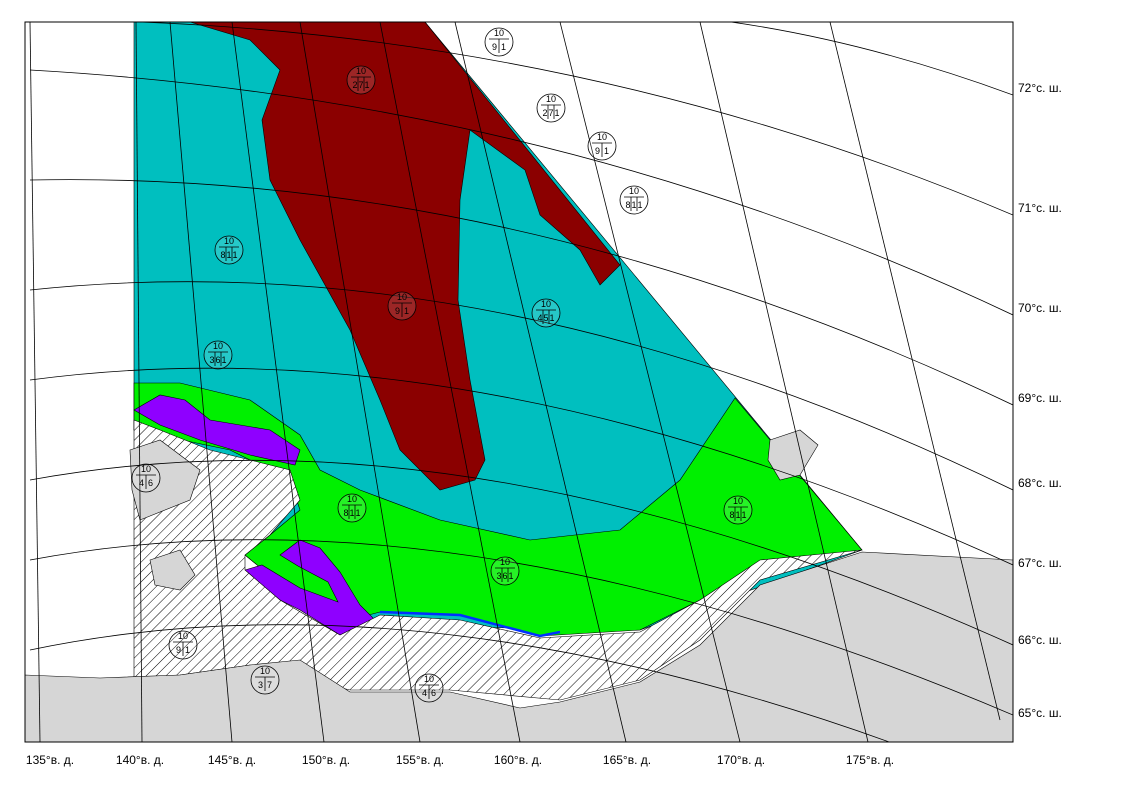  I want to click on latitude-label: 71°с. ш., so click(1040, 208).